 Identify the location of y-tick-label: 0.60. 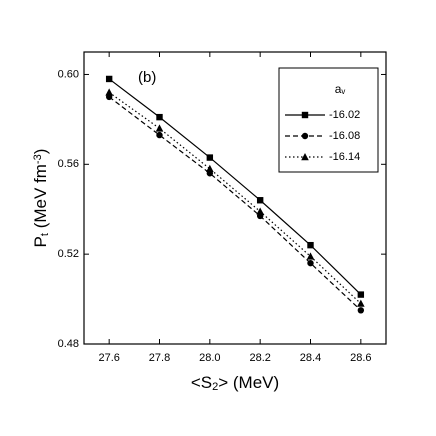
(68, 74).